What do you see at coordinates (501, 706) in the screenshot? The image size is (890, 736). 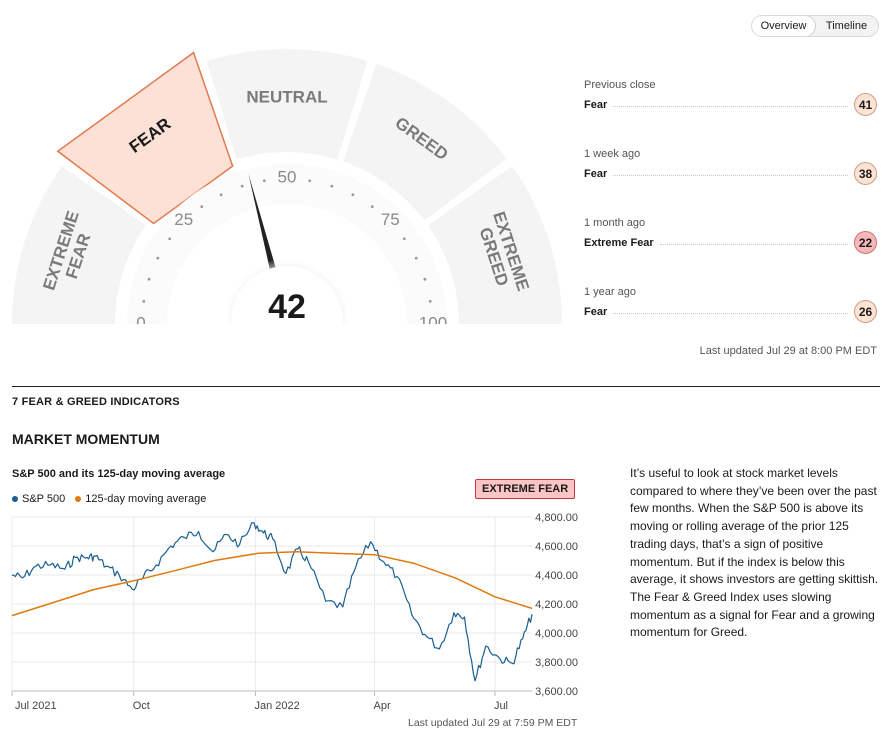 I see `x-tick-label: Jul` at bounding box center [501, 706].